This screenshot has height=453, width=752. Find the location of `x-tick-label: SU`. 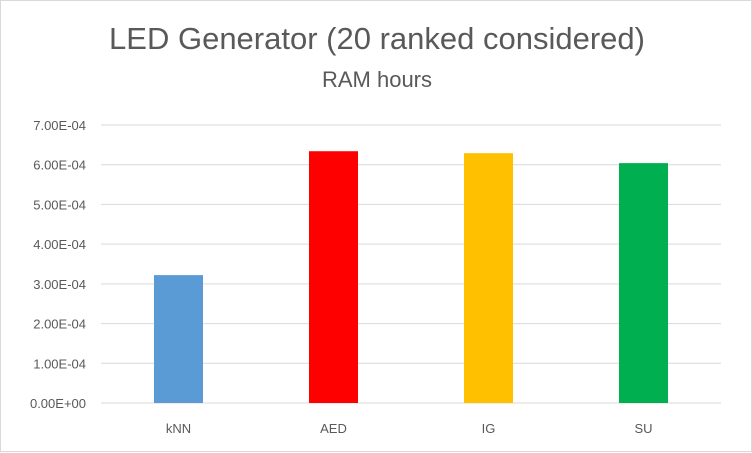

x-tick-label: SU is located at coordinates (643, 428).